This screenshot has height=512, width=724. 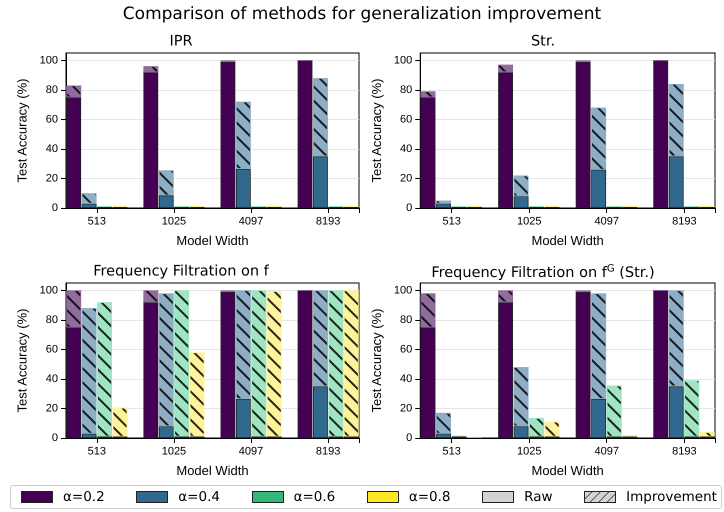 I want to click on text: Comparison of methods for generalization improvement, so click(x=362, y=14).